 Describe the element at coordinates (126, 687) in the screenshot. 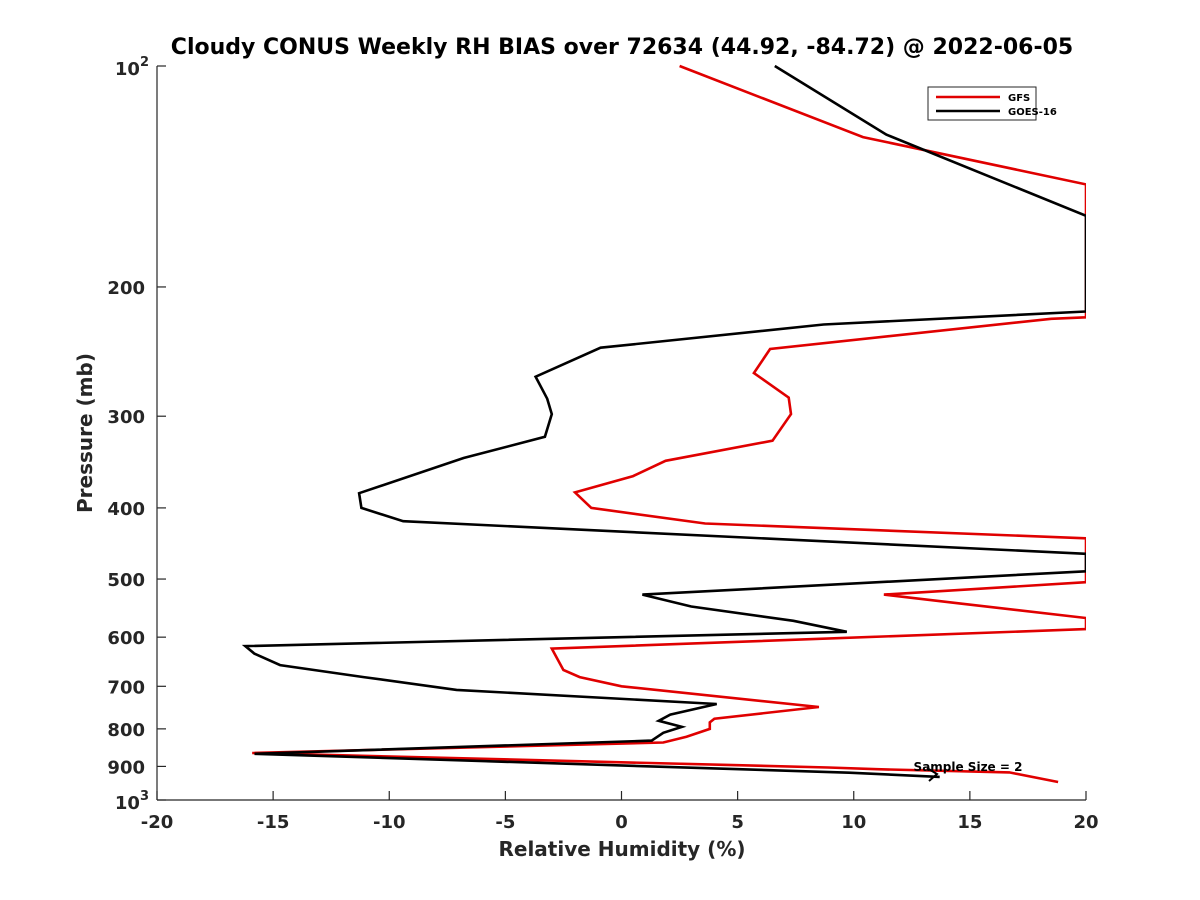

I see `y-tick-label: 700` at that location.